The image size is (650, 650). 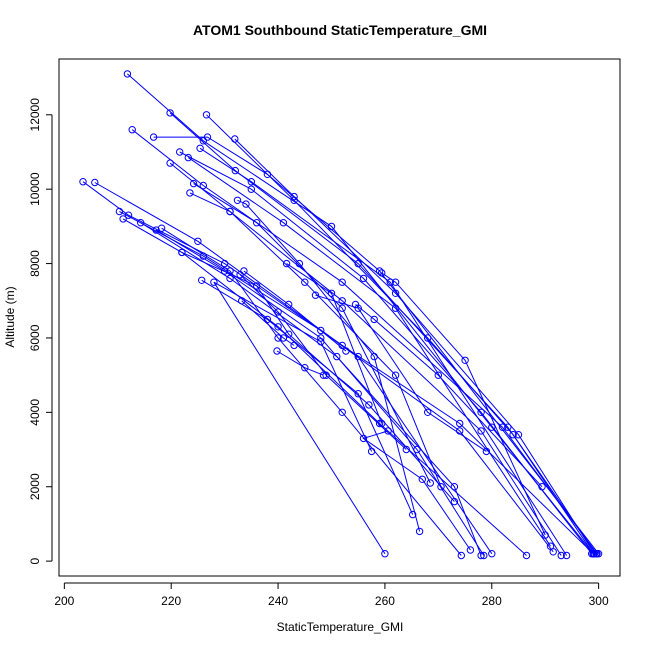 I want to click on y-tick-label: 10000, so click(x=35, y=189).